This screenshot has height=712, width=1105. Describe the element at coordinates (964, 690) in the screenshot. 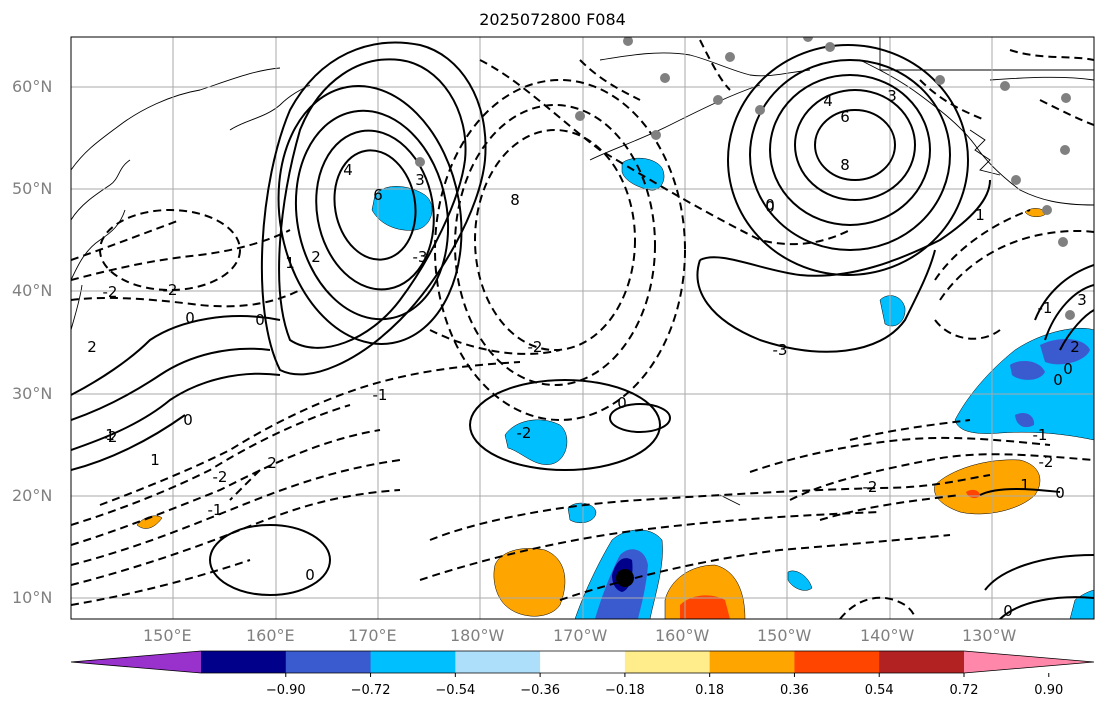

I see `colorbar-label: 0.72` at that location.